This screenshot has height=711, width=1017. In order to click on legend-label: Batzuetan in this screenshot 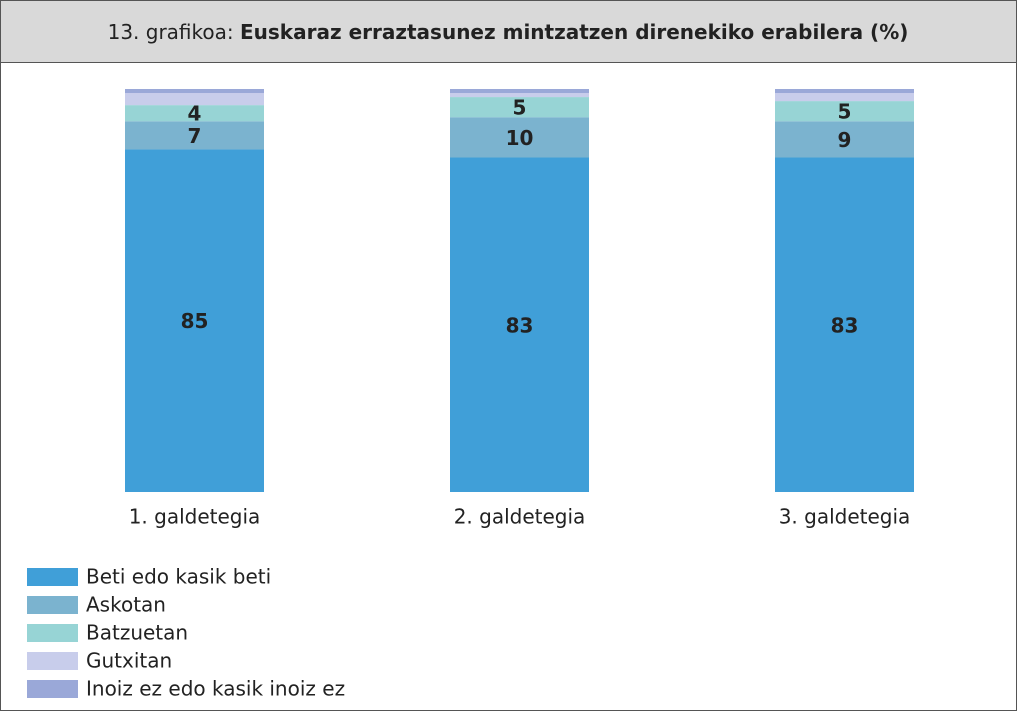, I will do `click(137, 633)`.